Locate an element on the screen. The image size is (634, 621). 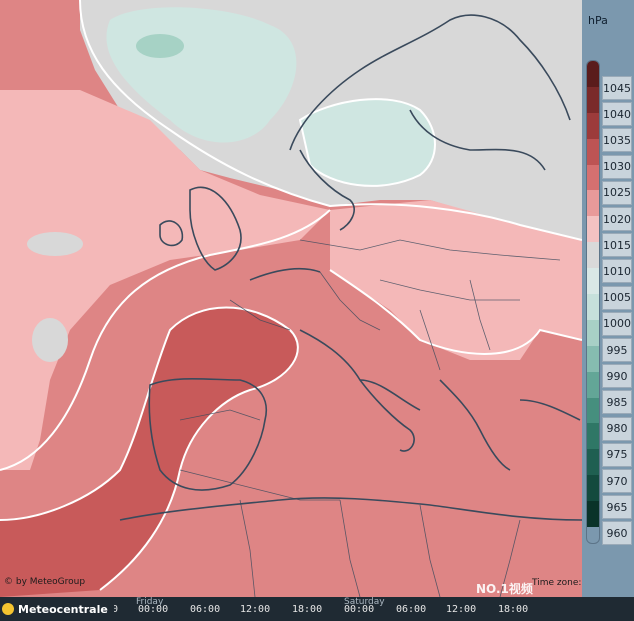
legend-level-label: 1045 is located at coordinates (617, 88).